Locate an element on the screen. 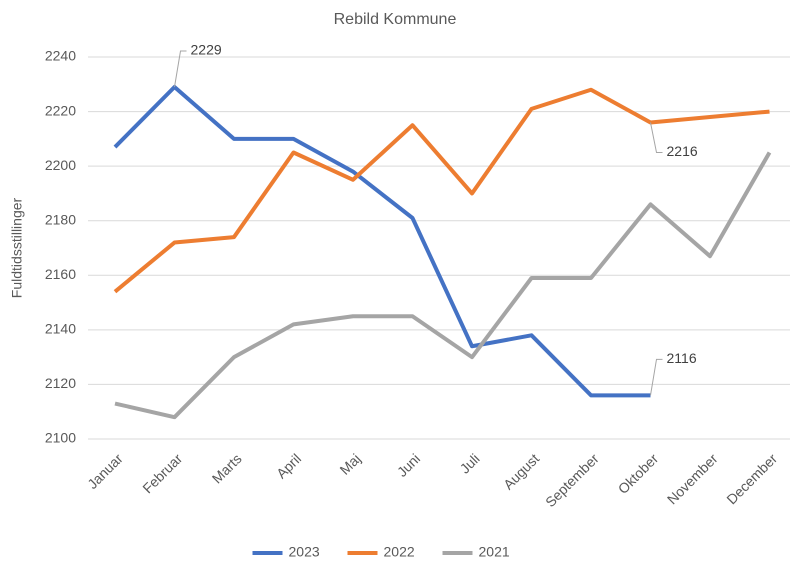 Image resolution: width=792 pixels, height=563 pixels. legend-label: 2023 is located at coordinates (304, 552).